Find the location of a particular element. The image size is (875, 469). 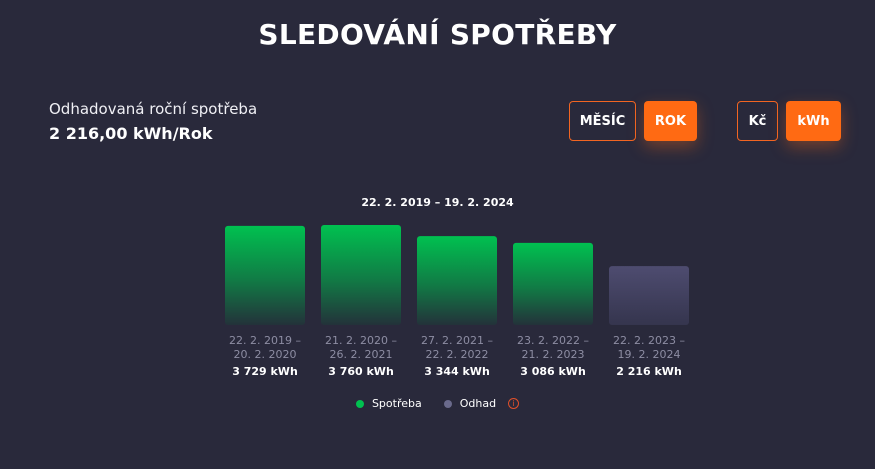

legend-estimate-label: Odhad is located at coordinates (478, 403).